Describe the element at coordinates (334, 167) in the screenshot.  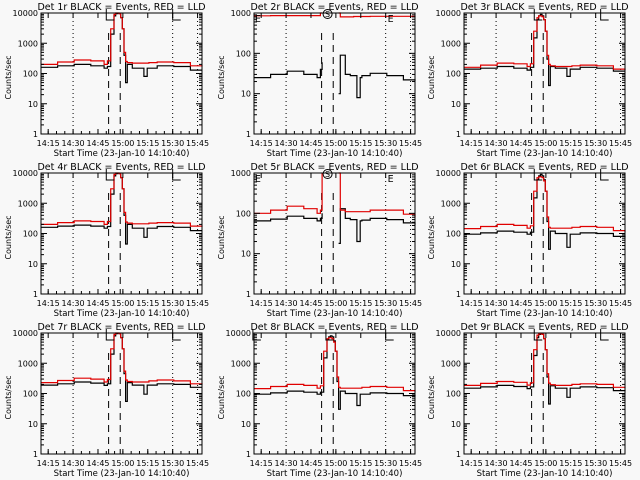
I see `chart-title: Det 5r BLACK = Events, RED = LLD` at that location.